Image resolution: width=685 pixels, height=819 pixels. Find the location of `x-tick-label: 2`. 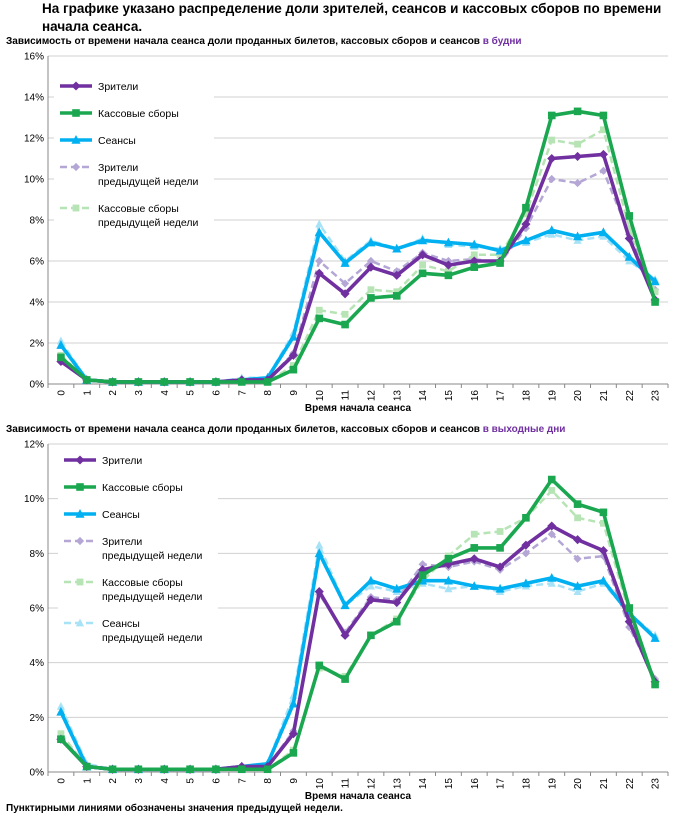

x-tick-label: 2 is located at coordinates (113, 393).